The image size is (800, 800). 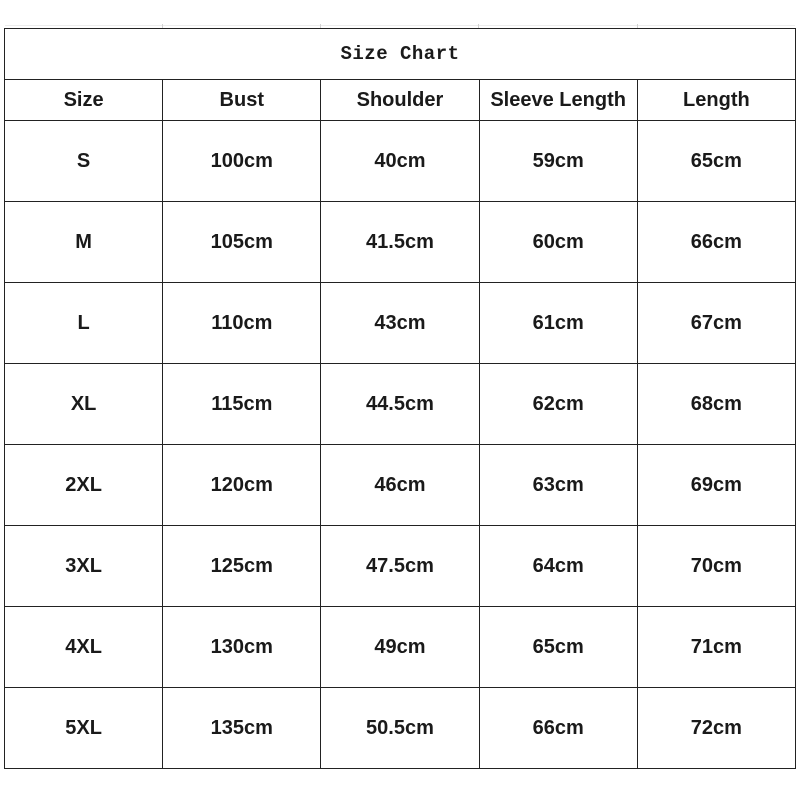 I want to click on sleeve-length-cell: 63cm, so click(x=558, y=485).